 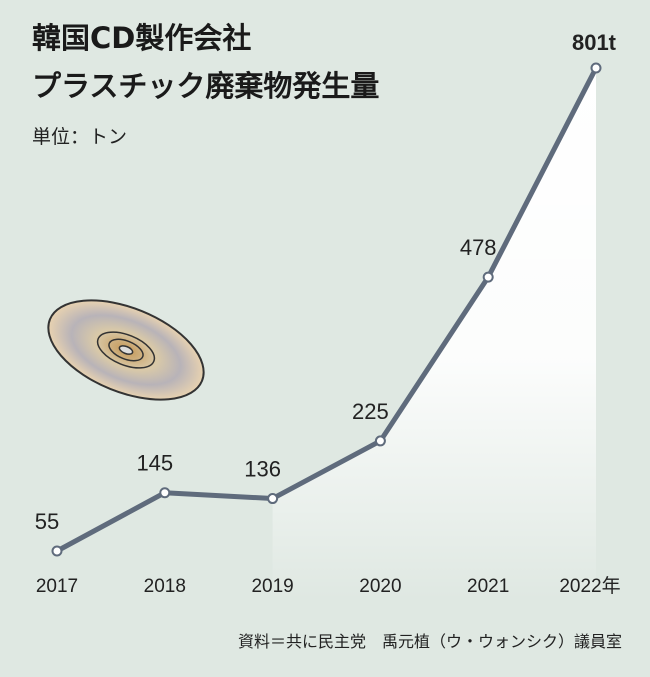 I want to click on source: 資料＝共に民主党 禹元植（ウ・ウォンシク）議員室, so click(x=430, y=641).